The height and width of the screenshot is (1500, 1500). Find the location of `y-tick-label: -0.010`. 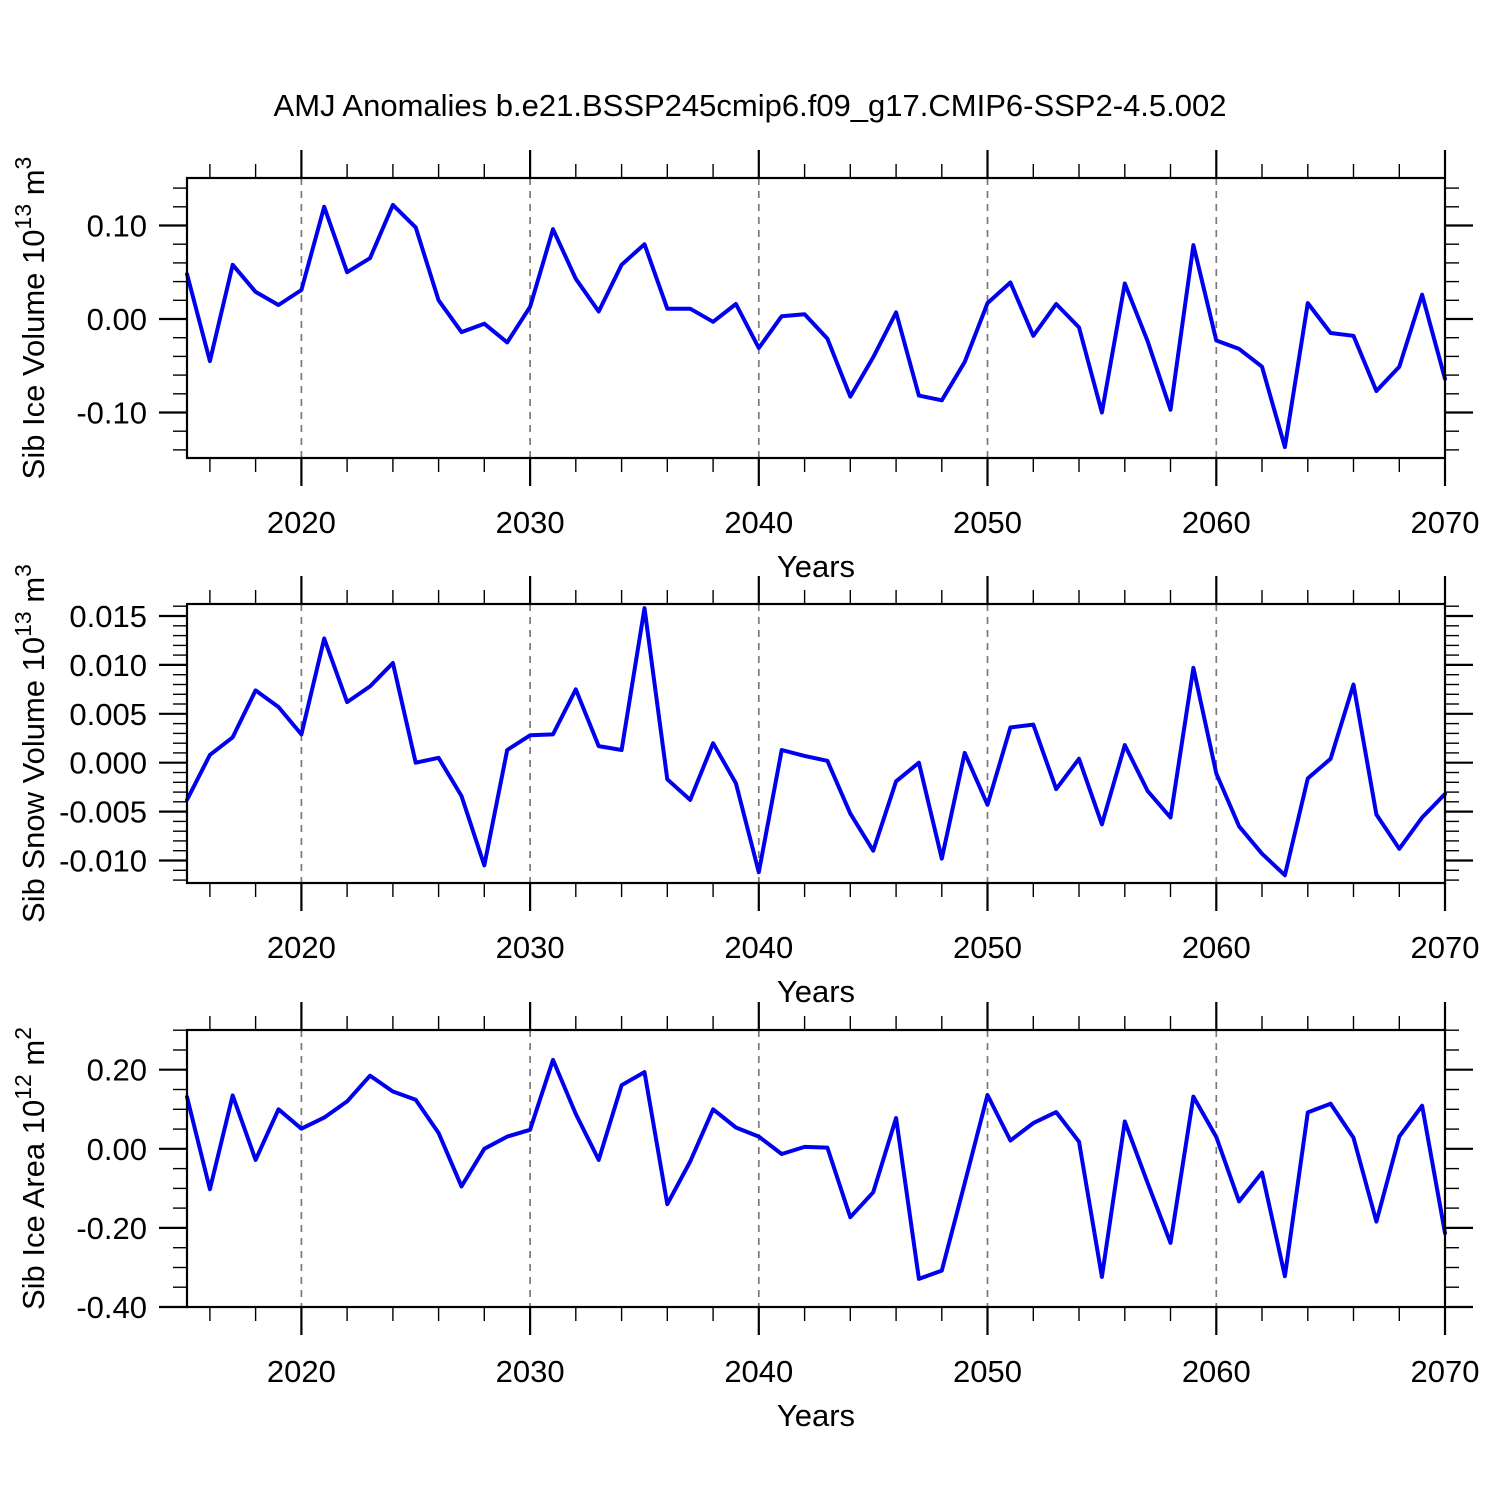

y-tick-label: -0.010 is located at coordinates (103, 861).